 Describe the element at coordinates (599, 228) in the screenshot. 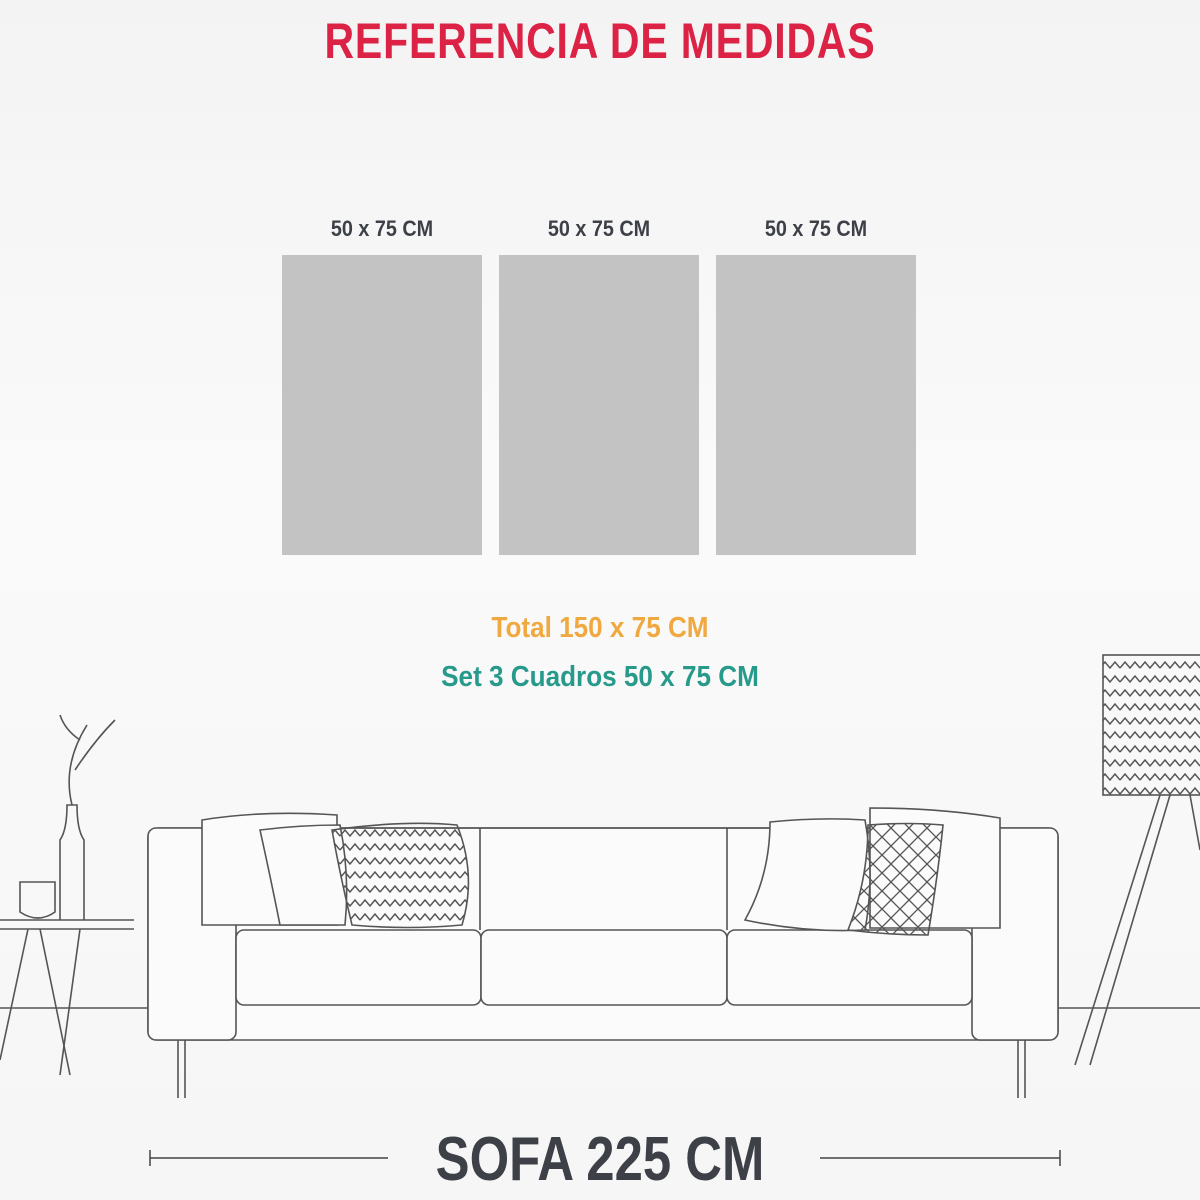

I see `panel-2-label: 50 x 75 CM` at that location.